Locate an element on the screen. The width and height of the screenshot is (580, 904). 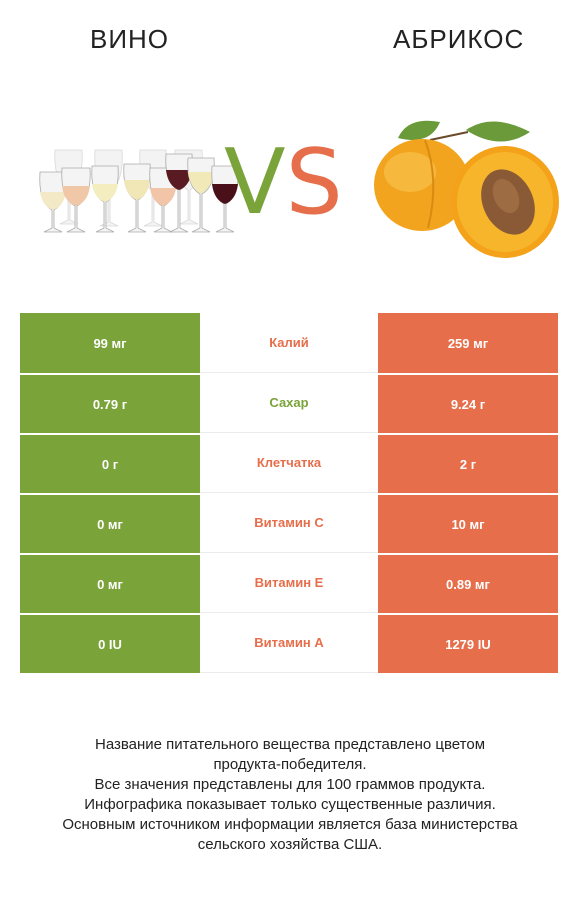
right-value: 259 мг is located at coordinates (468, 343).